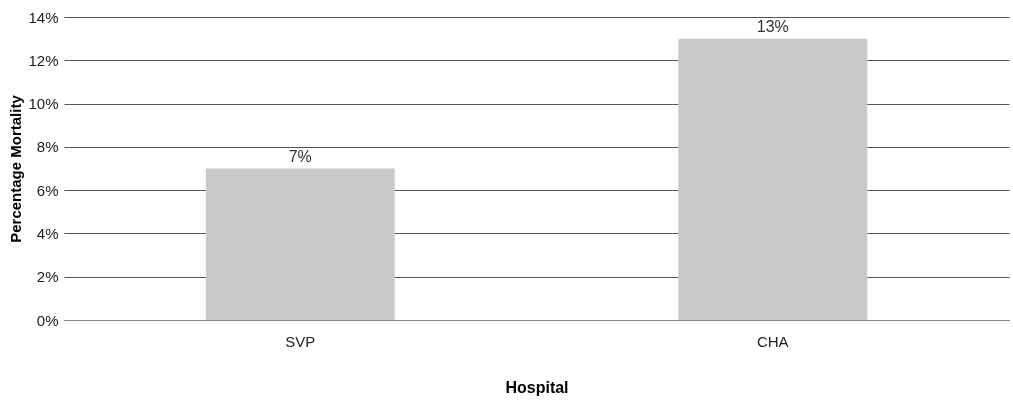 This screenshot has height=403, width=1013. What do you see at coordinates (300, 341) in the screenshot?
I see `x-tick-label: SVP` at bounding box center [300, 341].